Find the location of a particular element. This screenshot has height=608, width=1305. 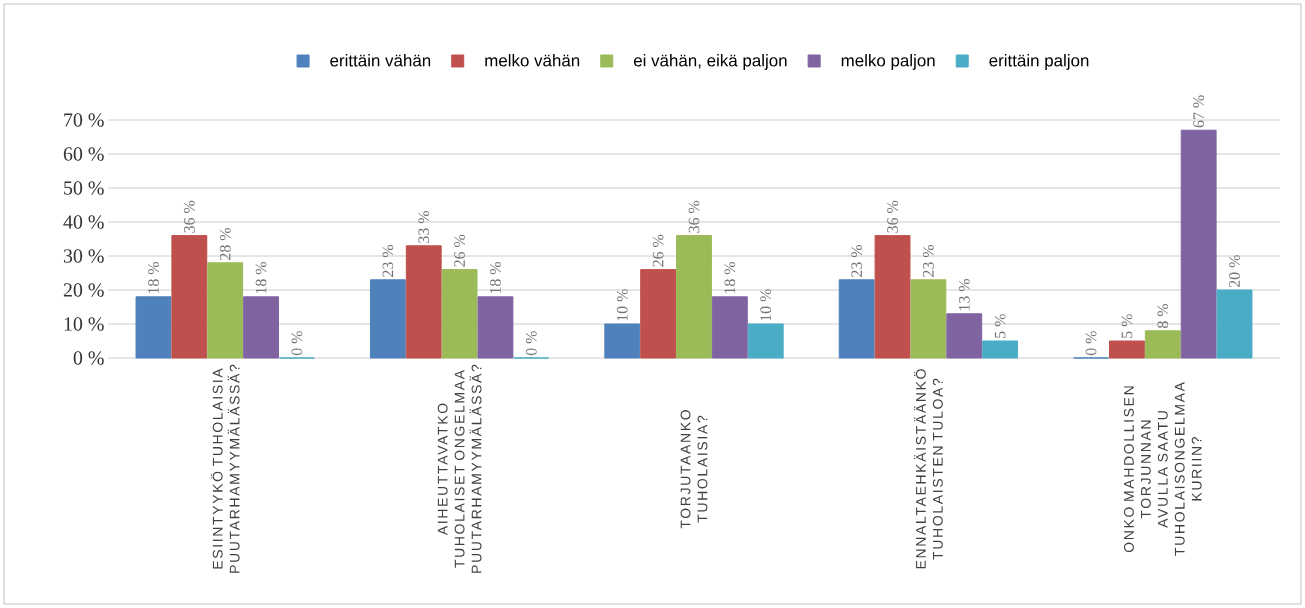

legend-label: ei vähän, eikä paljon is located at coordinates (710, 62).